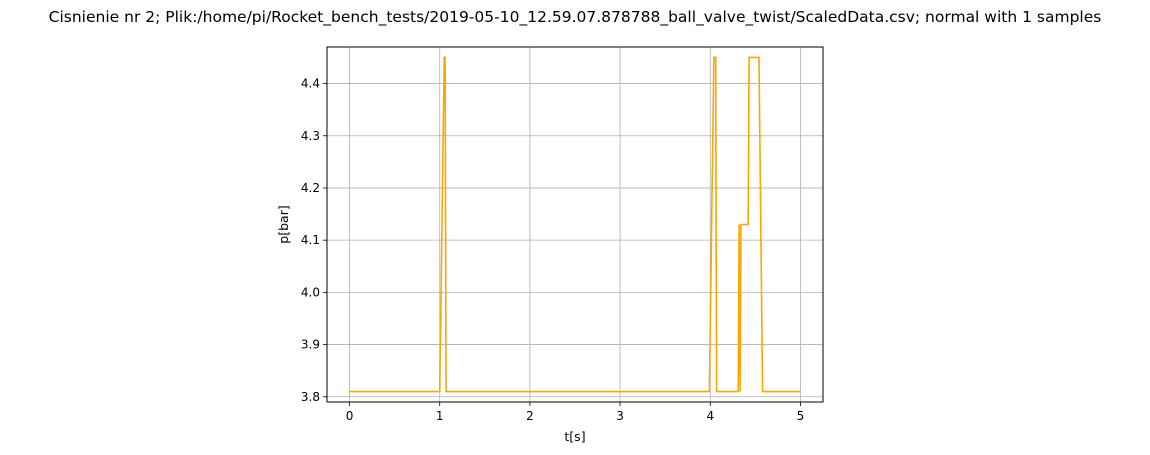 This screenshot has width=1150, height=455. I want to click on y-tick-label: 4.0, so click(310, 292).